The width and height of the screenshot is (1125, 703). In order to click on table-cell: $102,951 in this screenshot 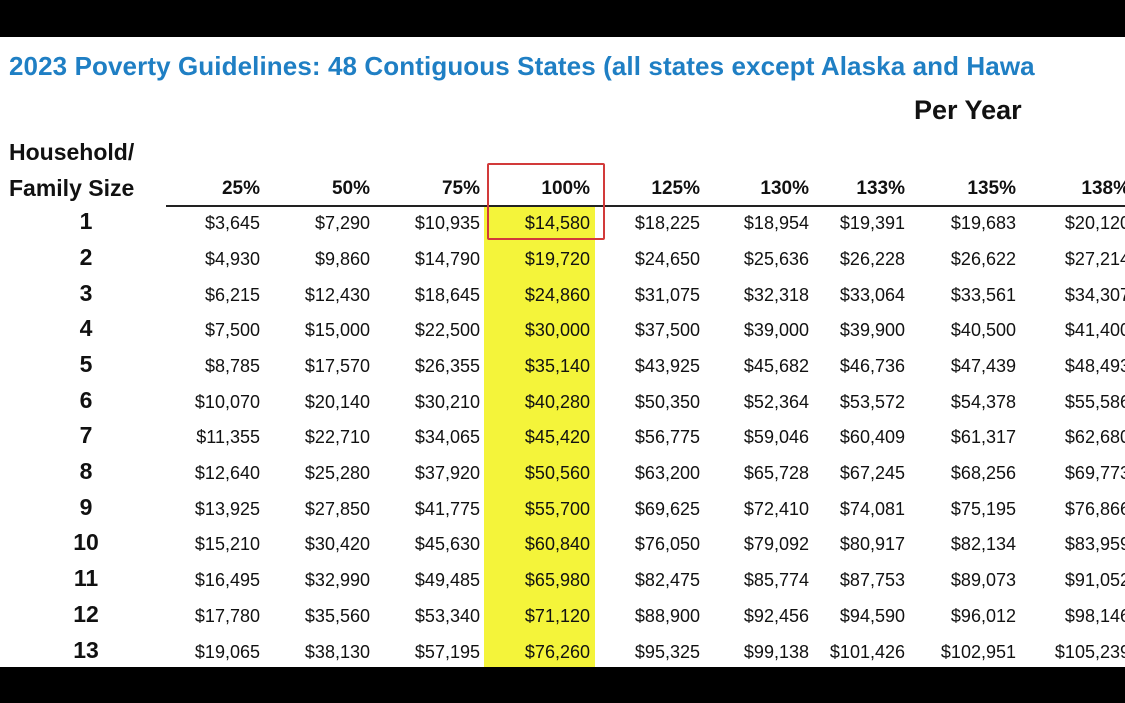, I will do `click(978, 652)`.